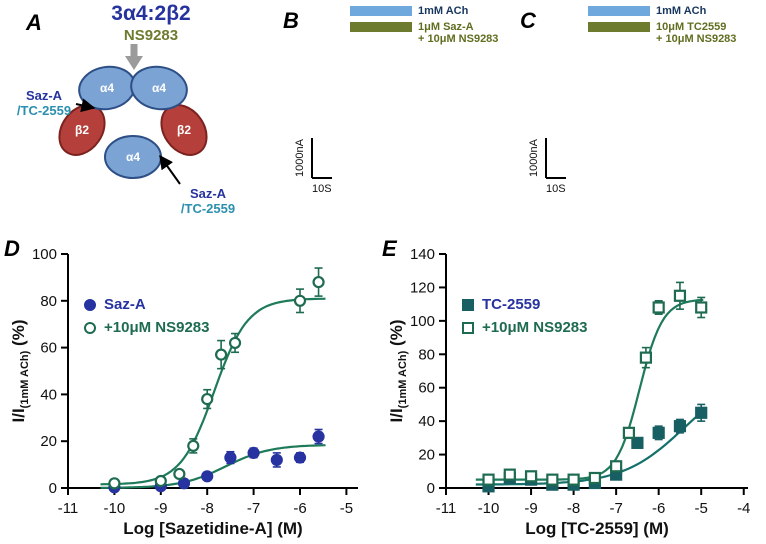 The height and width of the screenshot is (544, 766). I want to click on saz-tc-site-label-bottom: Saz-A /TC-2559, so click(208, 201).